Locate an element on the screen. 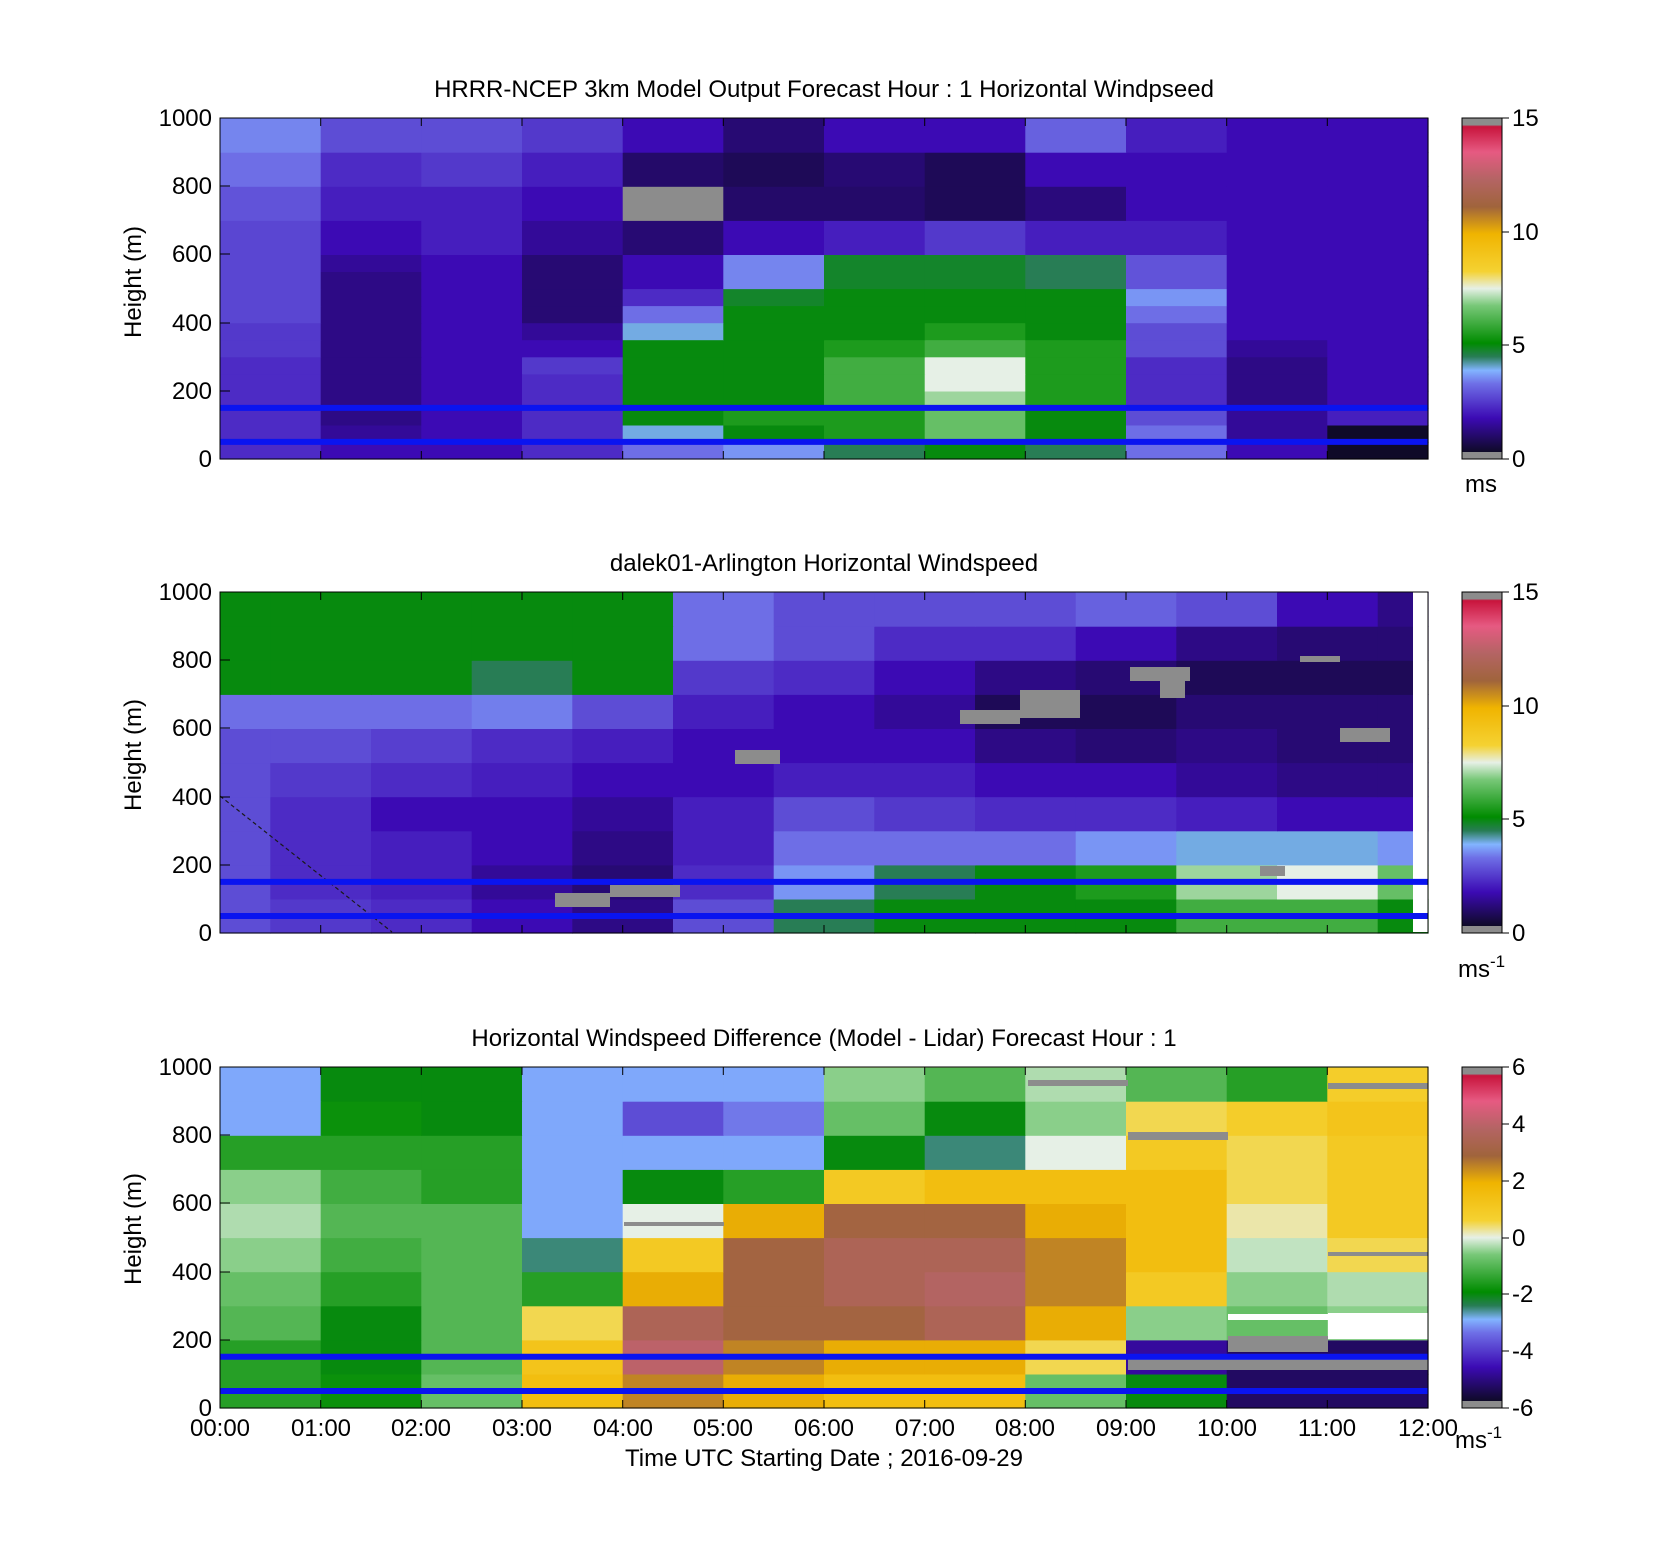 This screenshot has width=1680, height=1561. panel-2-title: dalek01-Arlington Horizontal Windspeed is located at coordinates (824, 563).